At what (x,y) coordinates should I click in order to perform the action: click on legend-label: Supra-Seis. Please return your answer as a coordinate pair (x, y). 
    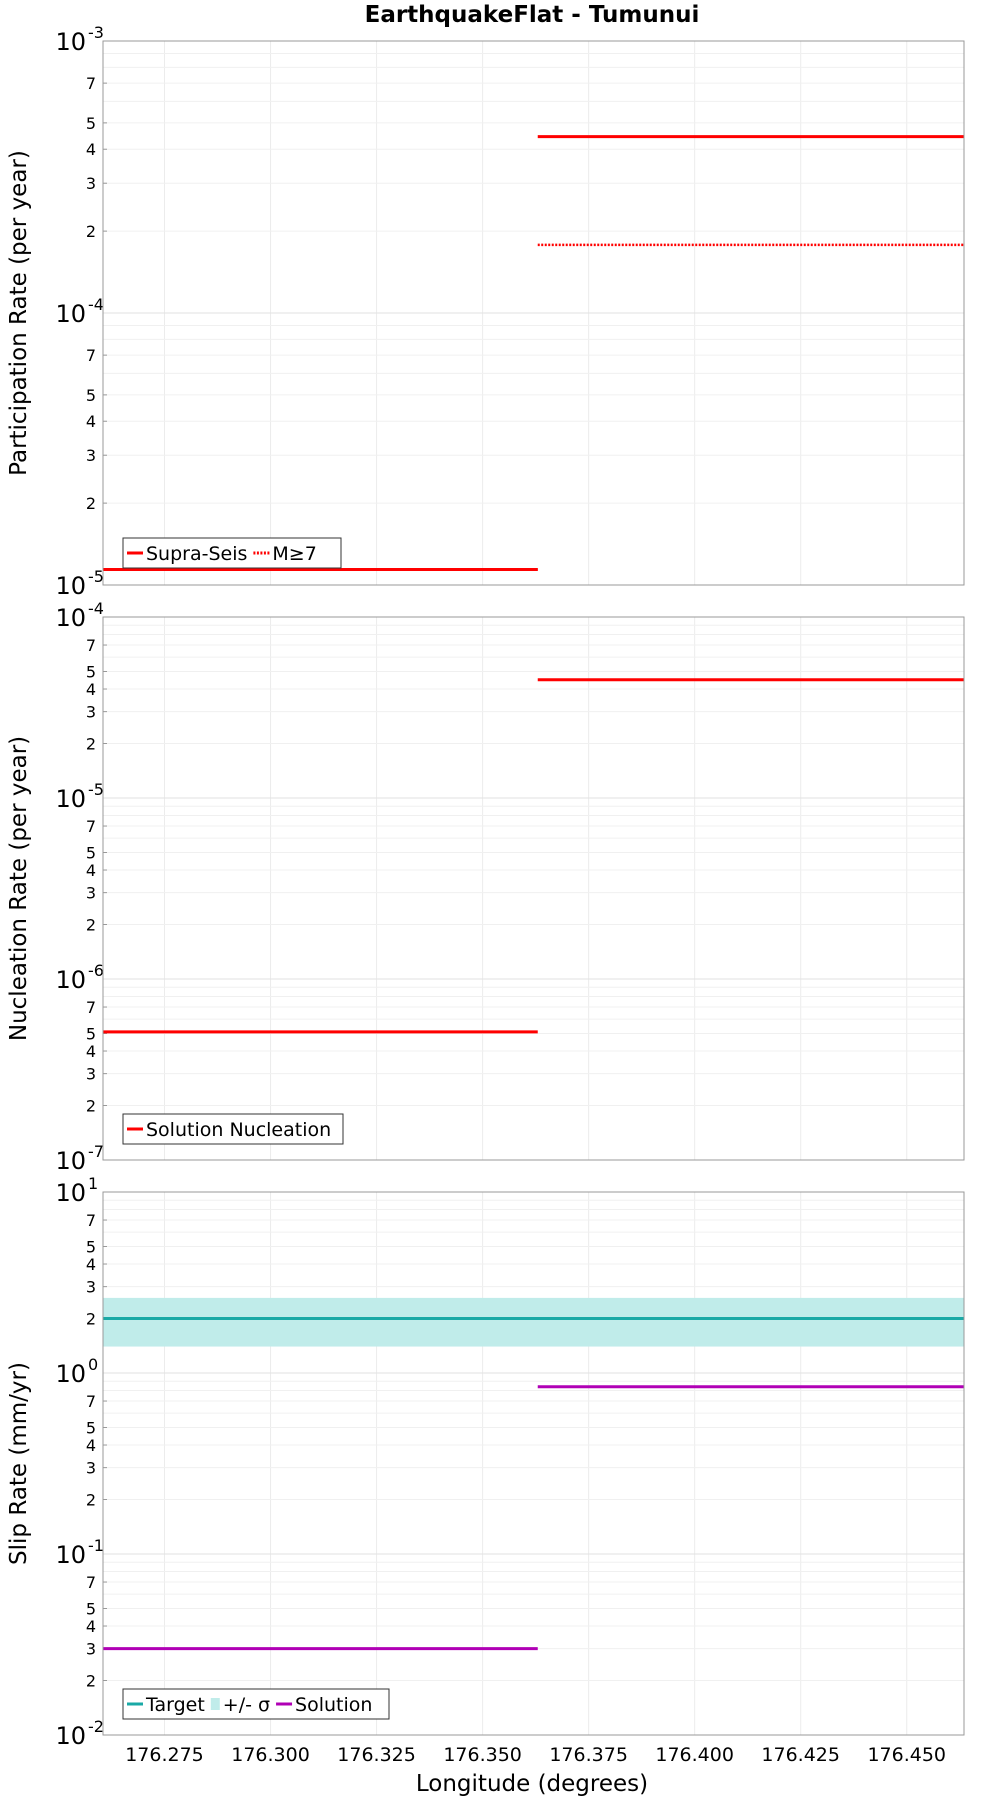
    Looking at the image, I should click on (196, 554).